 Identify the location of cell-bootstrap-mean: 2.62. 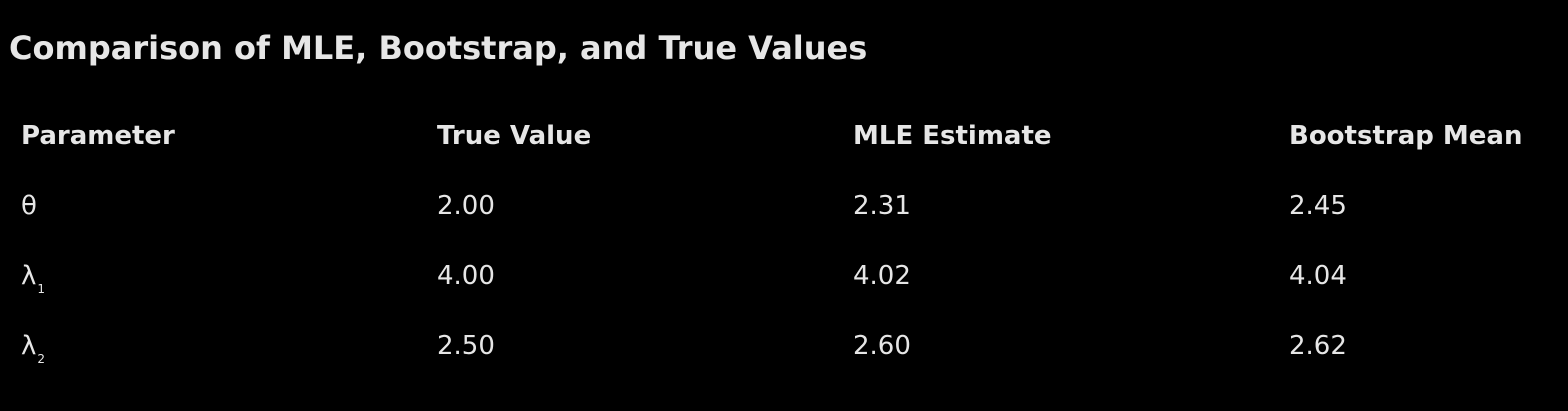
(1318, 346).